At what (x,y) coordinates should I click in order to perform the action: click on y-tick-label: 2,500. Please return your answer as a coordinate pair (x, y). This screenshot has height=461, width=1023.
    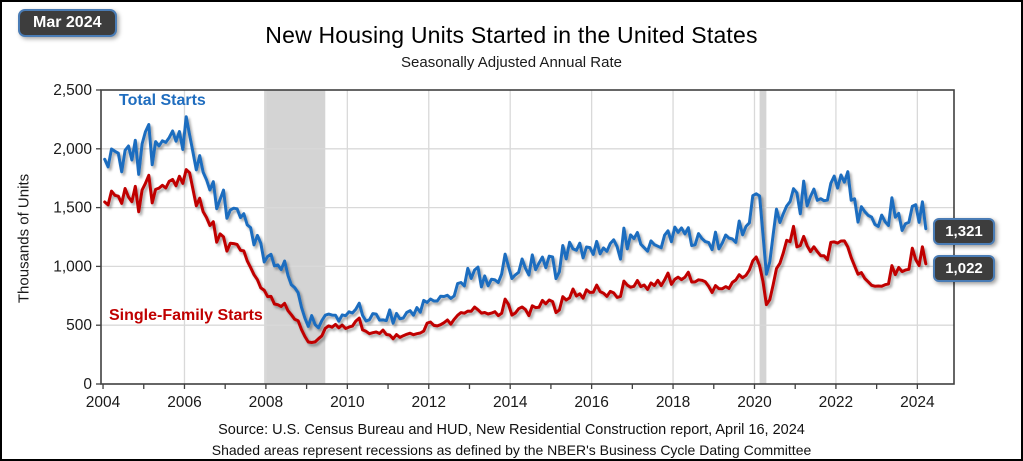
    Looking at the image, I should click on (72, 90).